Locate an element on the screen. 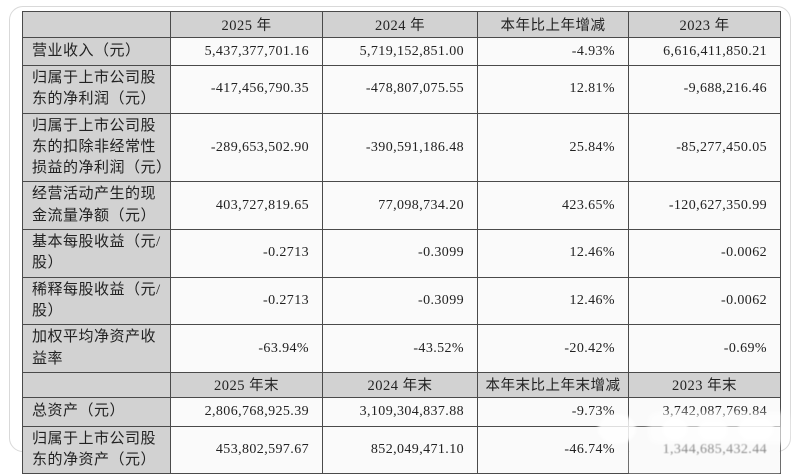 The image size is (800, 474). col-header-2024: 2024 年 is located at coordinates (400, 24).